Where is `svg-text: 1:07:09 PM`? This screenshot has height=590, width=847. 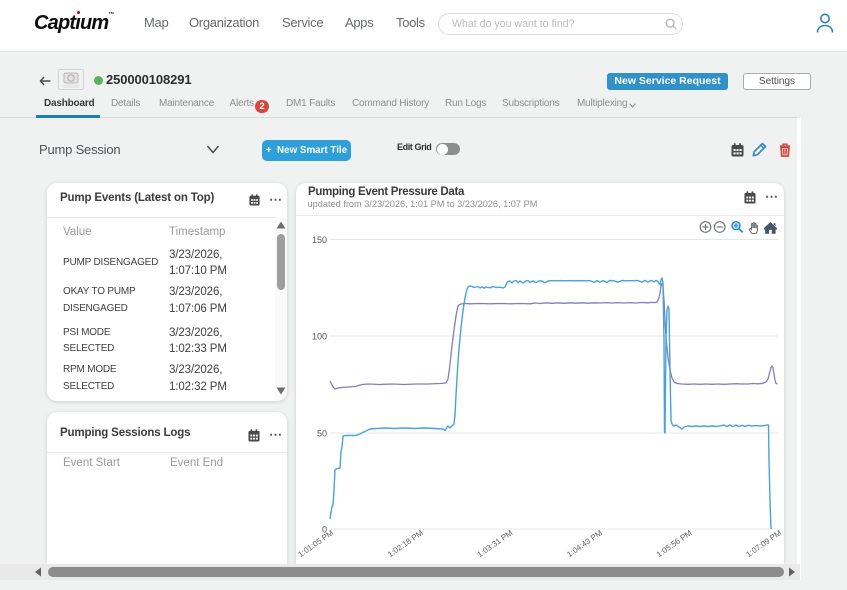
svg-text: 1:07:09 PM is located at coordinates (763, 543).